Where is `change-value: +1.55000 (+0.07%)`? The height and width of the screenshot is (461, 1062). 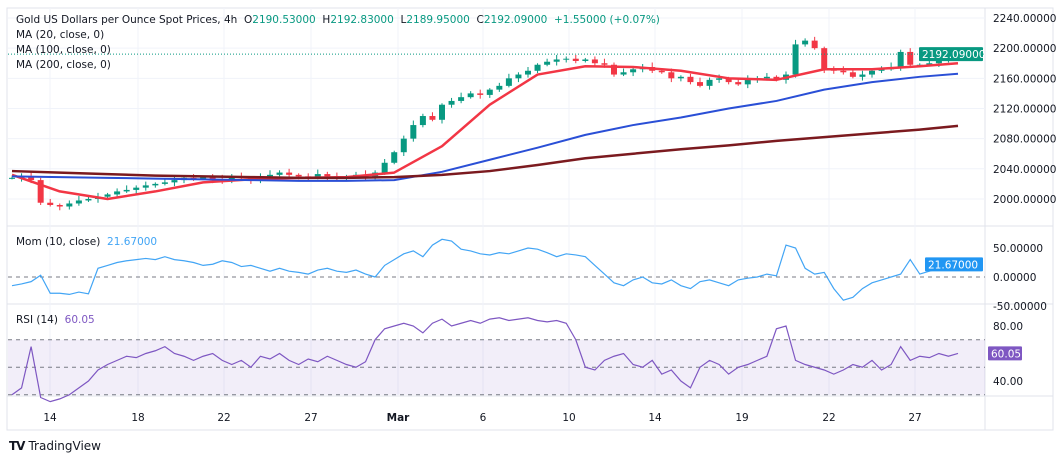 change-value: +1.55000 (+0.07%) is located at coordinates (607, 20).